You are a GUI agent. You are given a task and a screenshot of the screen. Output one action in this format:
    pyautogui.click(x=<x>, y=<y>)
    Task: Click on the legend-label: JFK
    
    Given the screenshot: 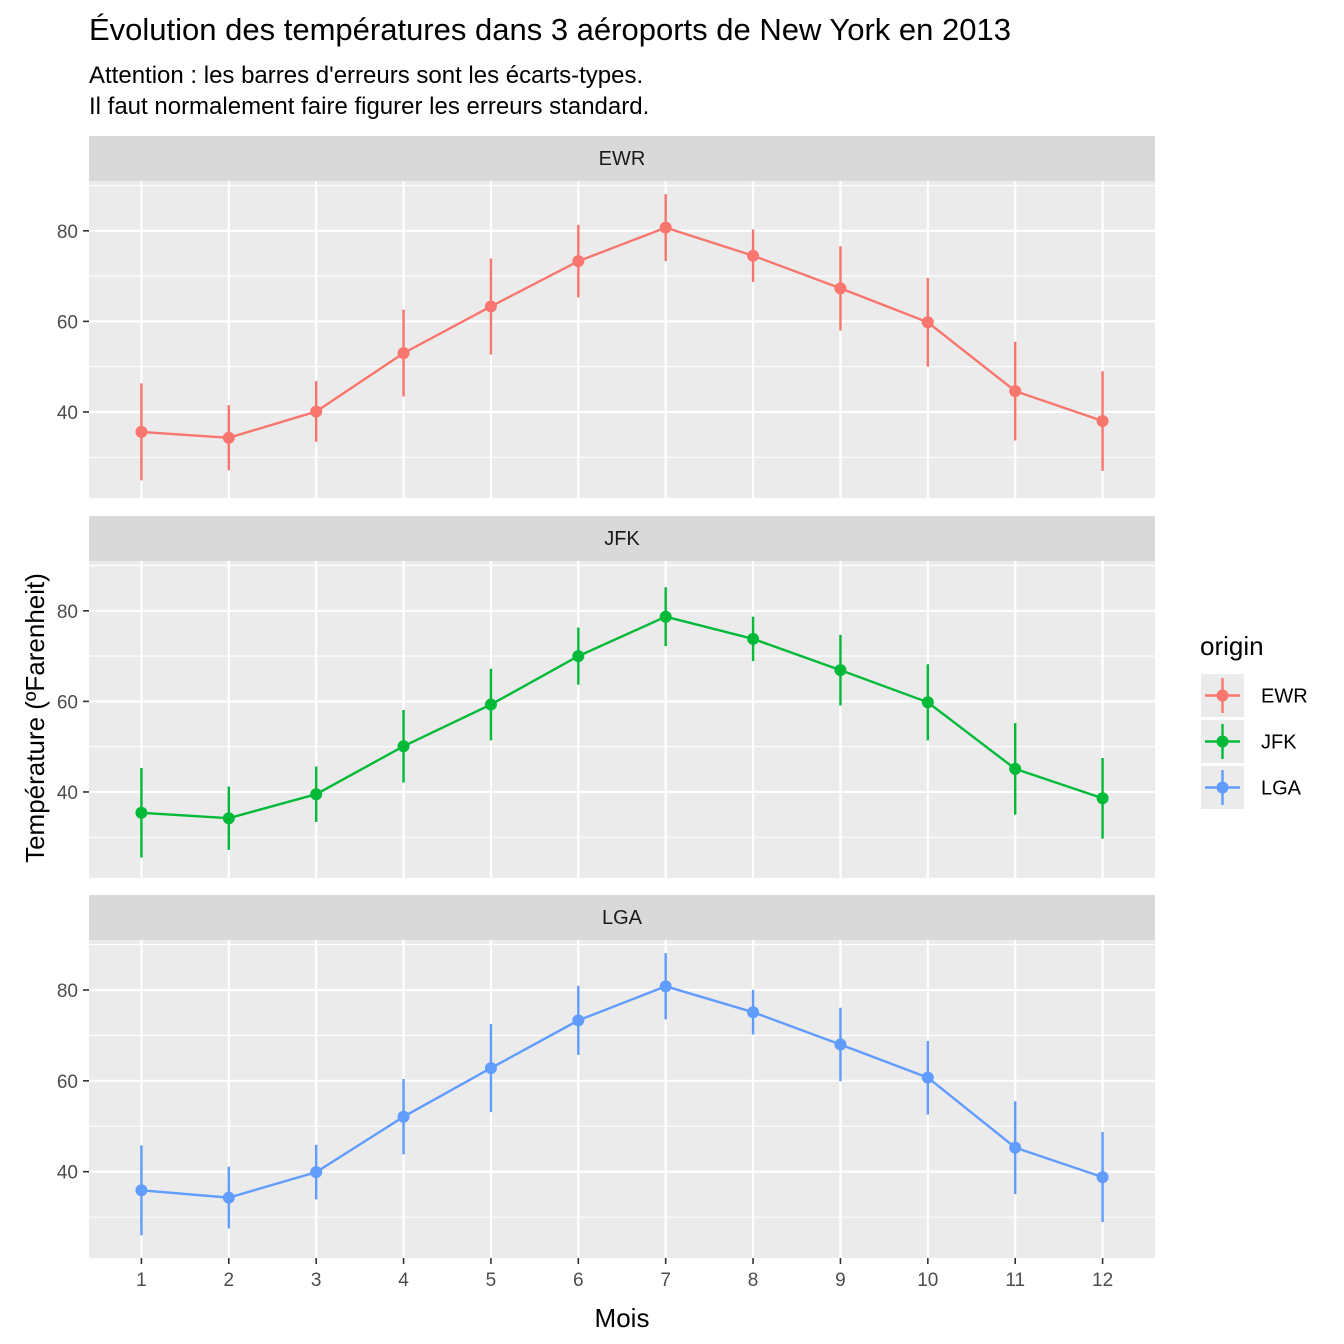 What is the action you would take?
    pyautogui.click(x=1279, y=743)
    